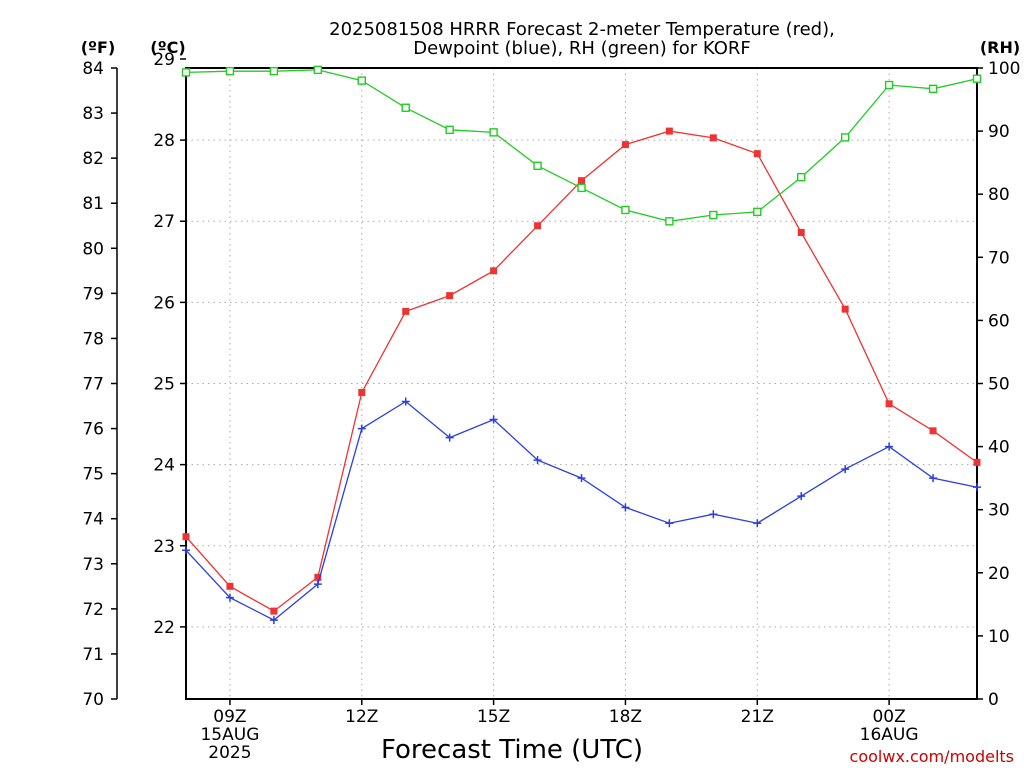  What do you see at coordinates (932, 756) in the screenshot?
I see `credit-label: coolwx.com/modelts` at bounding box center [932, 756].